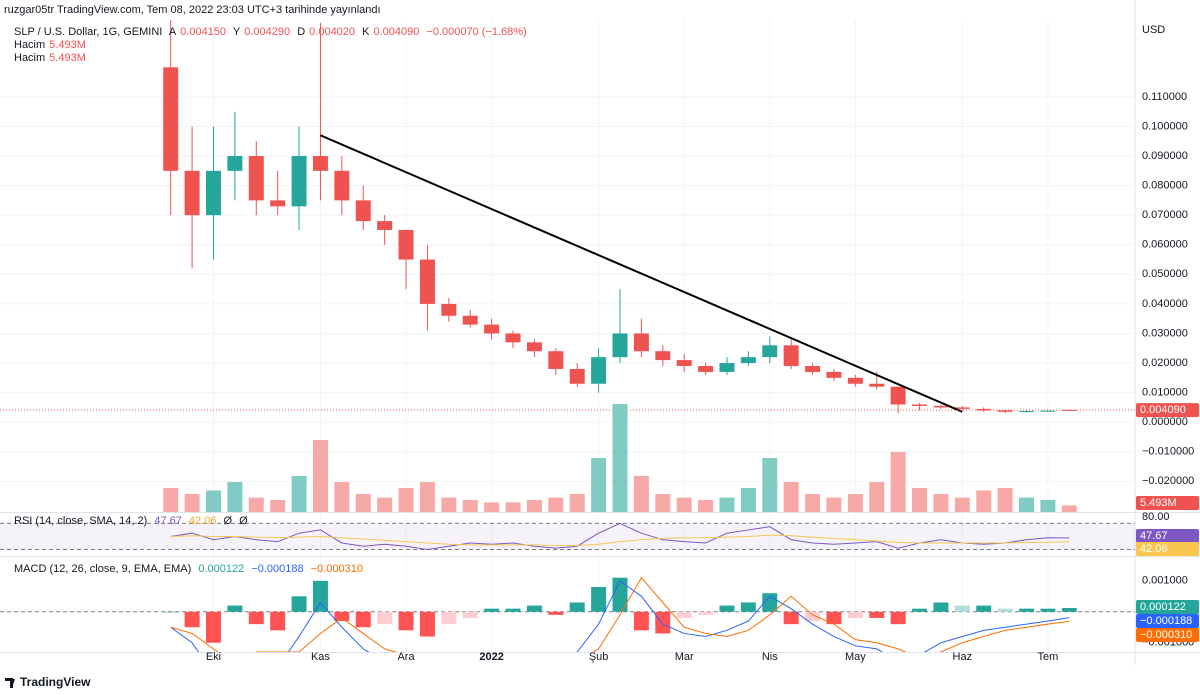 This screenshot has height=695, width=1200. Describe the element at coordinates (172, 32) in the screenshot. I see `ohlc-key: A` at that location.